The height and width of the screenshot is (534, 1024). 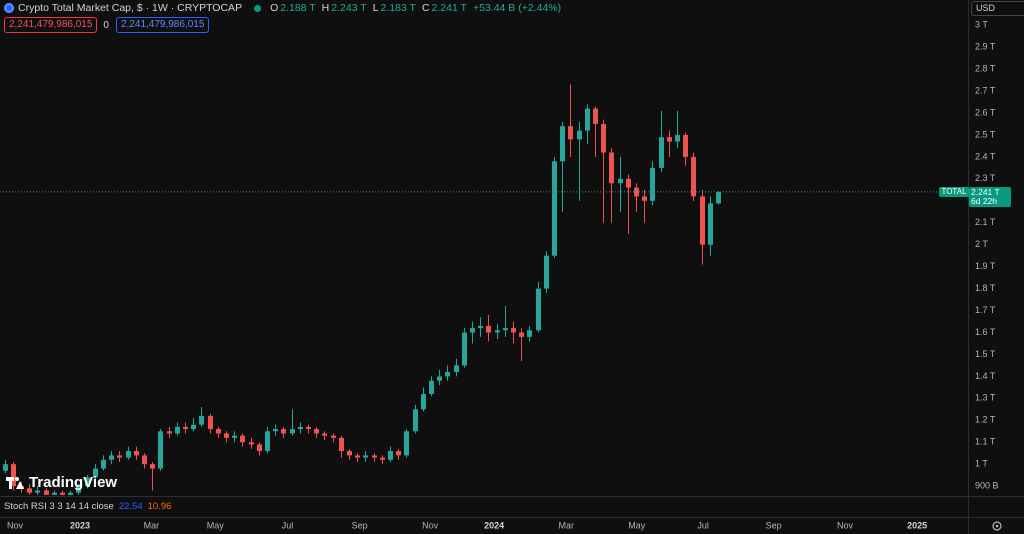 I want to click on y-tick-label: 1.7 T, so click(x=985, y=310).